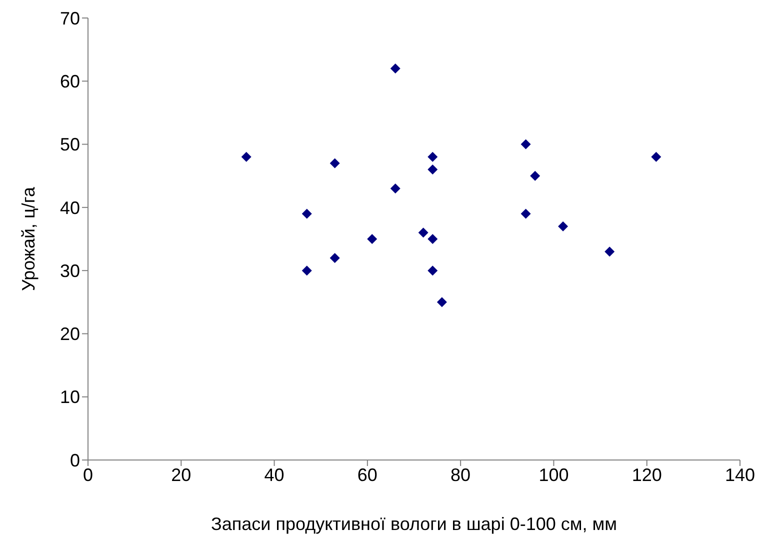 The height and width of the screenshot is (558, 768). I want to click on x-tick-label: 0, so click(88, 474).